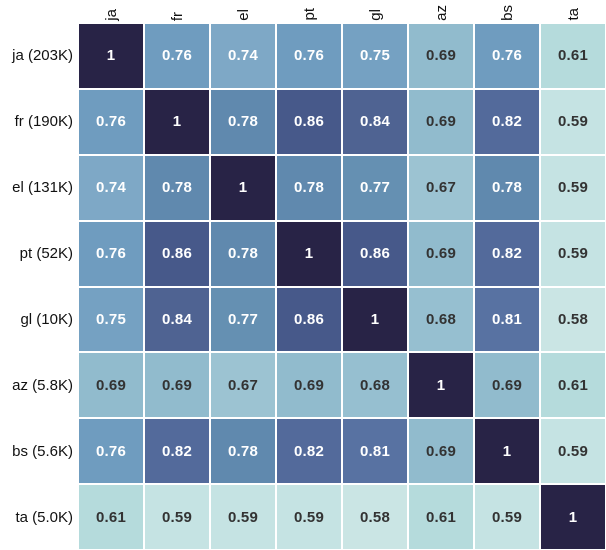 The image size is (606, 550). I want to click on row-label-gl: gl (10K), so click(46, 319).